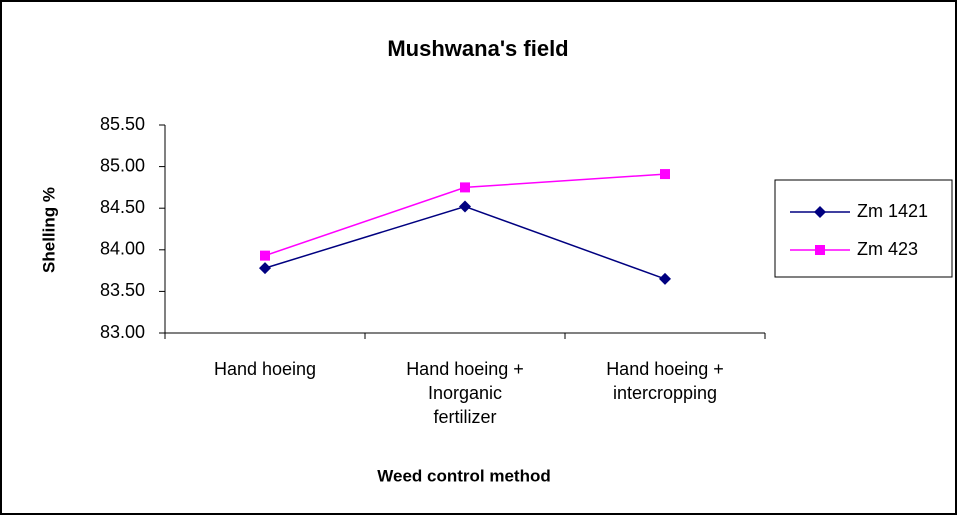 This screenshot has width=957, height=515. I want to click on x-axis-label: Weed control method, so click(463, 475).